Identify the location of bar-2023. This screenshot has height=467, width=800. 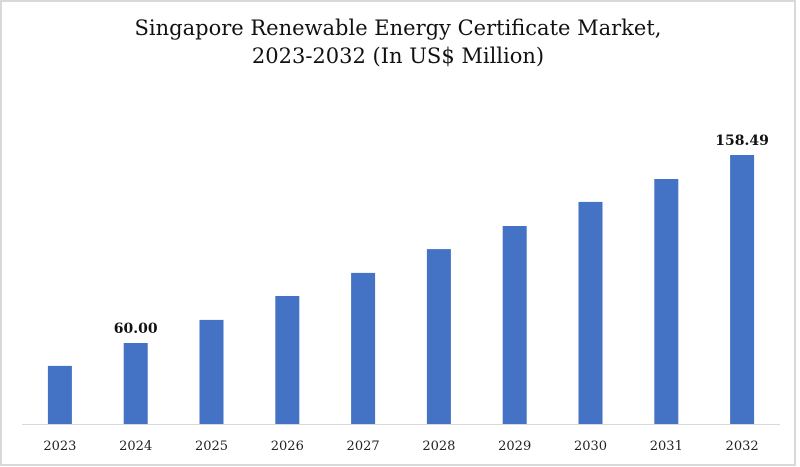
(59, 394).